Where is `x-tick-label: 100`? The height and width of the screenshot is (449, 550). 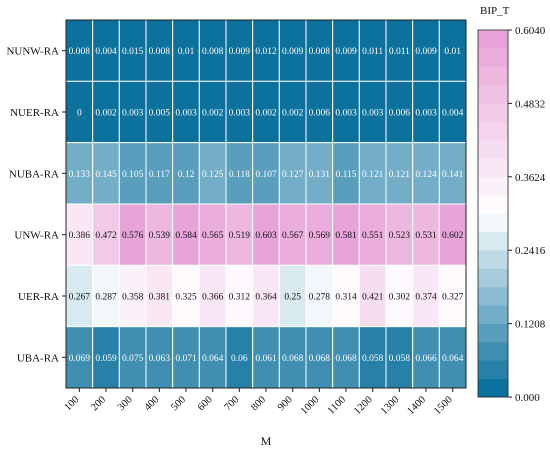 x-tick-label: 100 is located at coordinates (72, 403).